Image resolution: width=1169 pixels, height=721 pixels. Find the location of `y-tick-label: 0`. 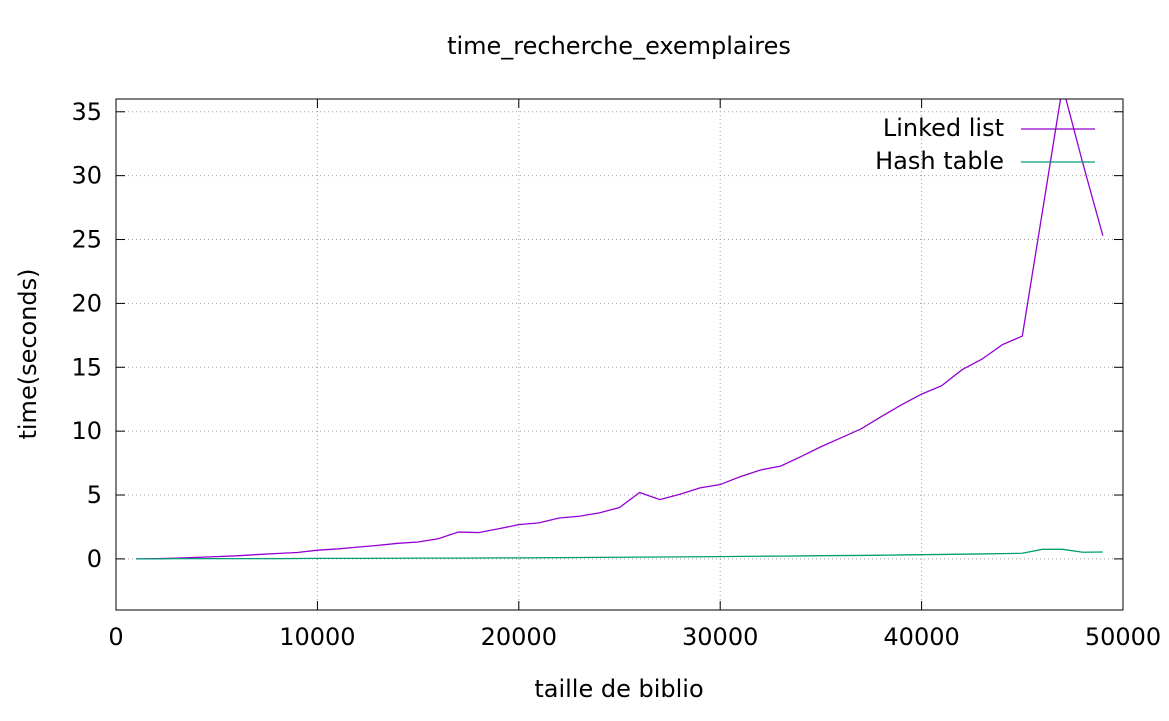

y-tick-label: 0 is located at coordinates (94, 559).